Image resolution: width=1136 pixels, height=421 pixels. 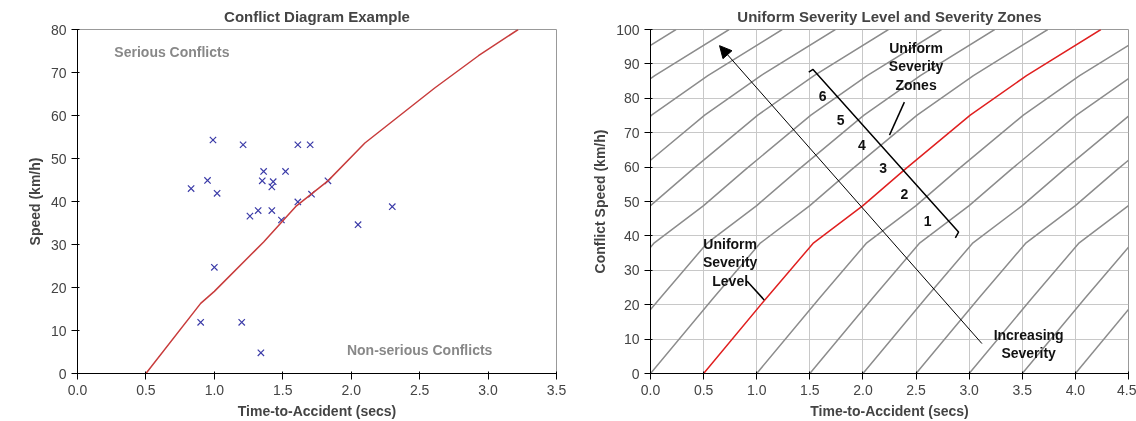 What do you see at coordinates (840, 119) in the screenshot?
I see `annotation: 5` at bounding box center [840, 119].